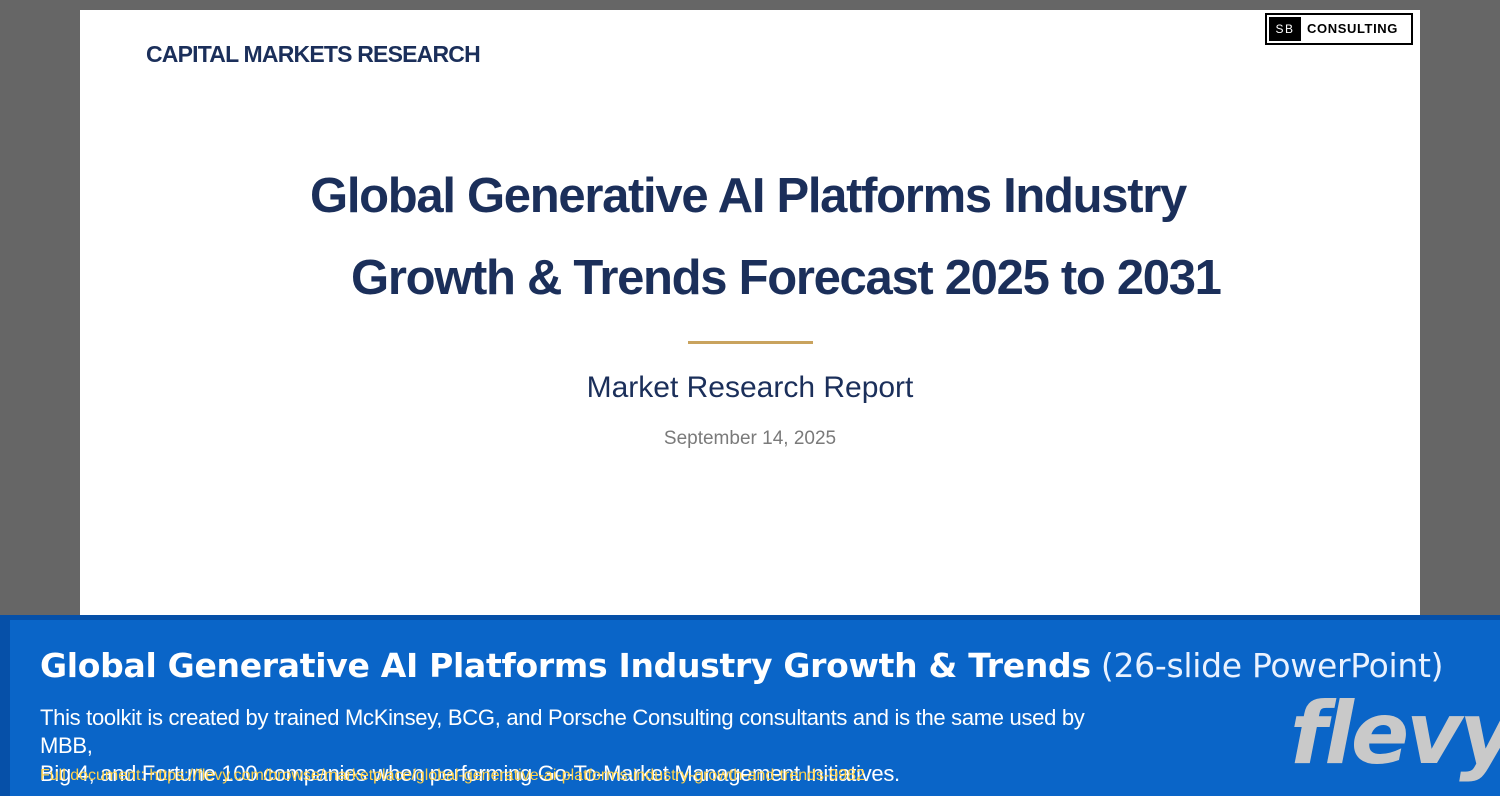 The height and width of the screenshot is (796, 1500). I want to click on sb-consulting-logo: SB CONSULTING, so click(1339, 29).